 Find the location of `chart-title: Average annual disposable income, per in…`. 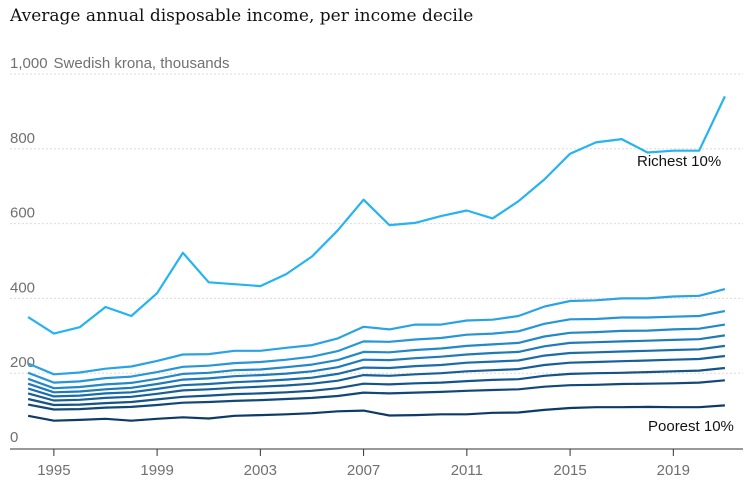

chart-title: Average annual disposable income, per in… is located at coordinates (242, 16).